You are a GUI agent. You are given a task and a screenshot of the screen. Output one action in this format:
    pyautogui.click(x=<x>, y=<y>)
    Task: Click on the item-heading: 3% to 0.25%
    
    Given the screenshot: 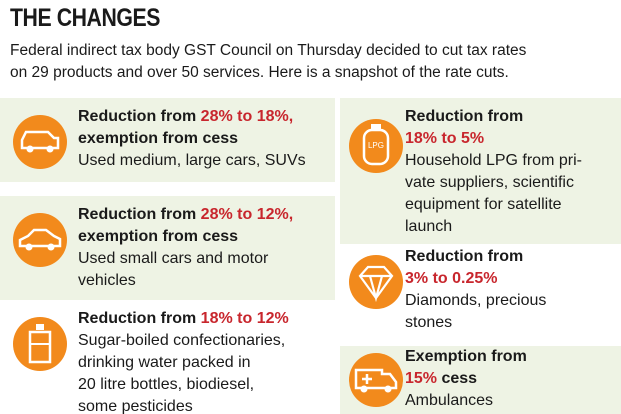 What is the action you would take?
    pyautogui.click(x=475, y=279)
    